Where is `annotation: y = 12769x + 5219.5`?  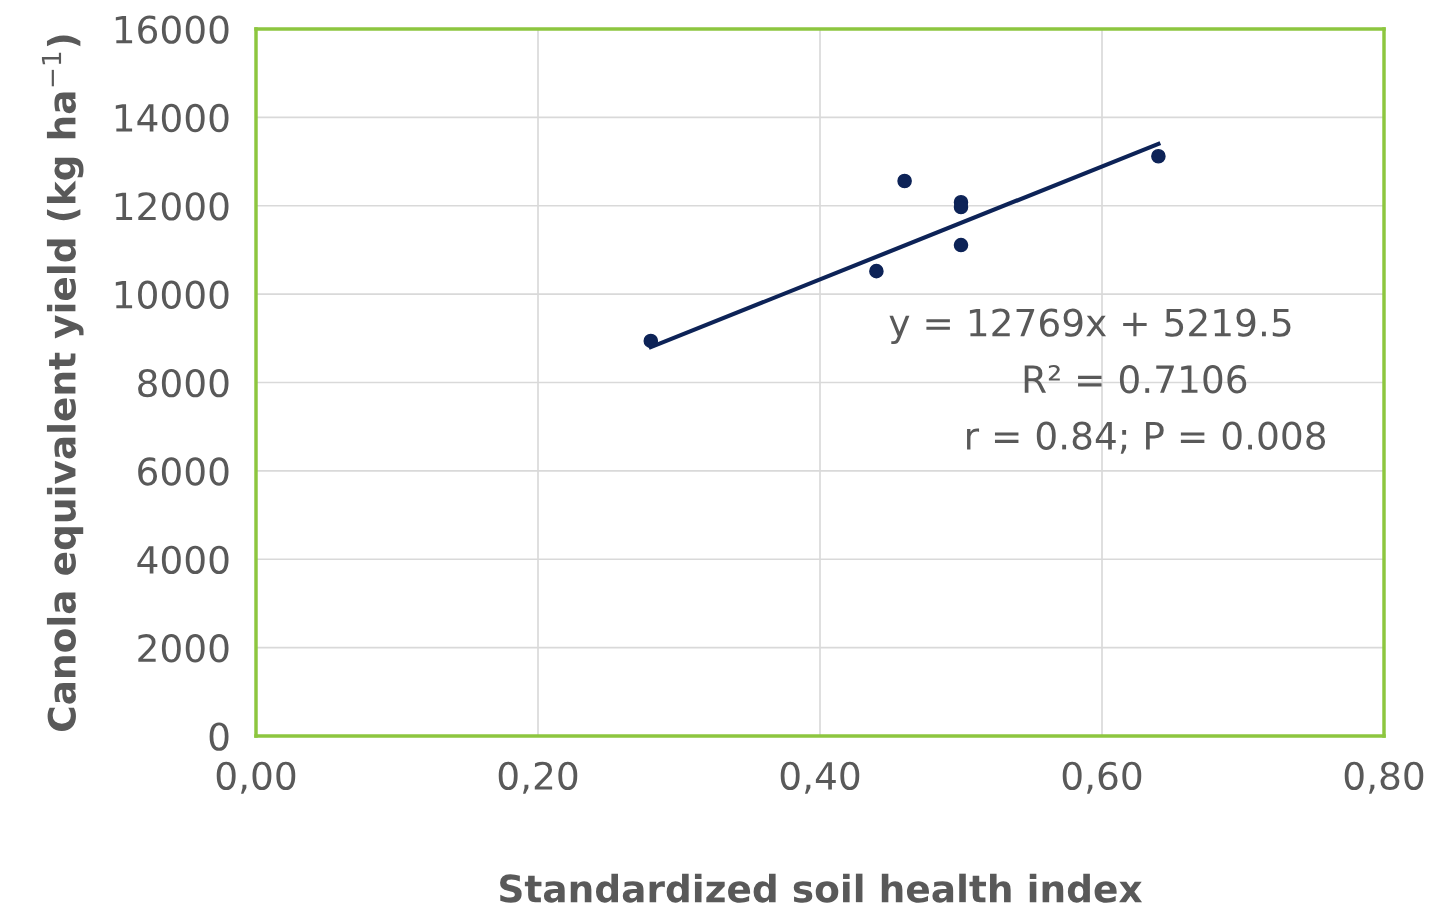
annotation: y = 12769x + 5219.5 is located at coordinates (1090, 326).